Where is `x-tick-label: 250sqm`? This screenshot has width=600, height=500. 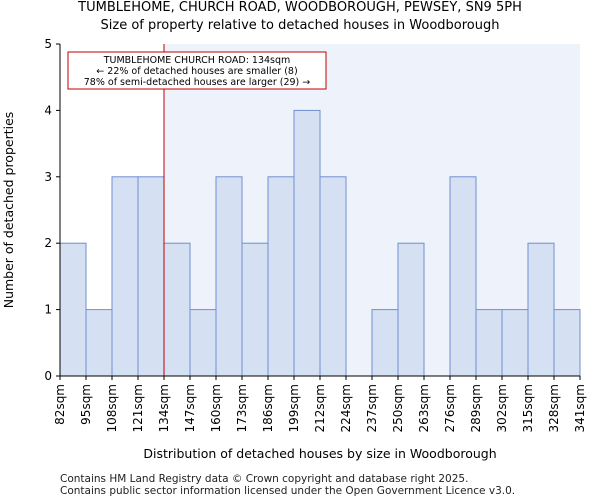
x-tick-label: 250sqm is located at coordinates (398, 408).